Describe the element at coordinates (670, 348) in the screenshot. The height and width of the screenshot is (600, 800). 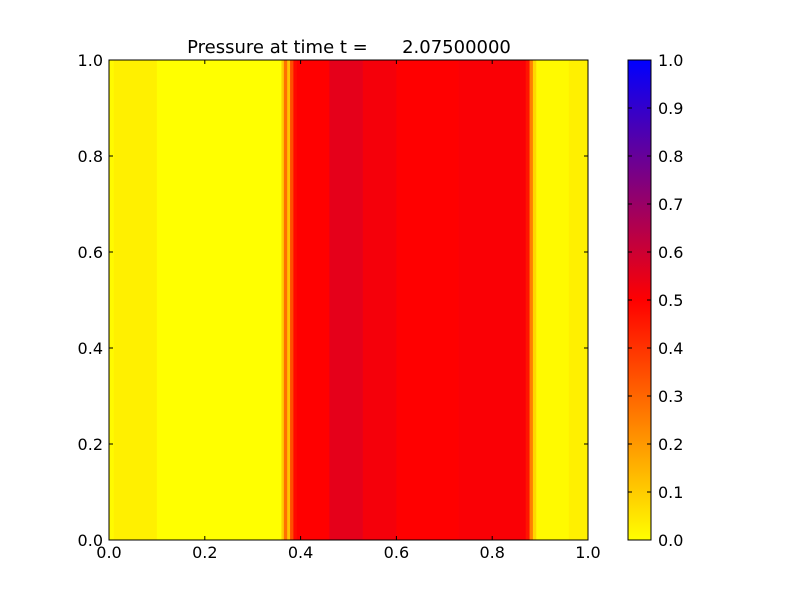
I see `colorbar-tick-label: 0.4` at that location.